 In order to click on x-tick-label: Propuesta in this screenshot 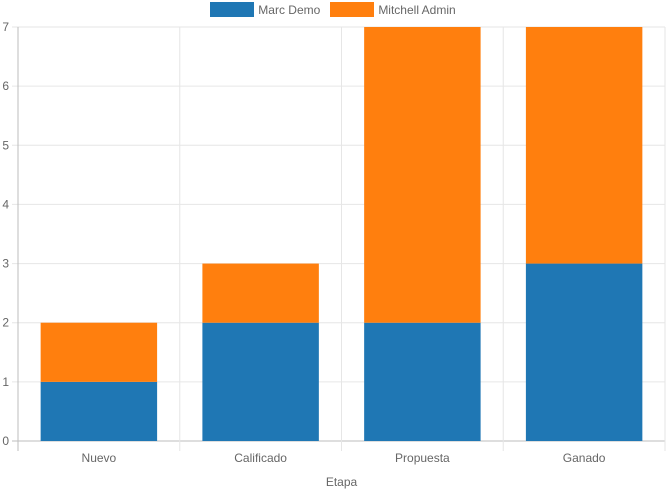, I will do `click(422, 458)`.